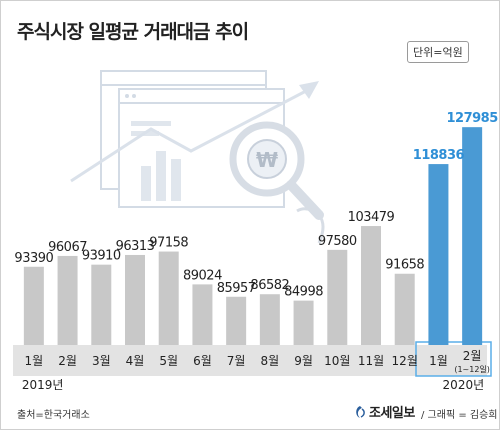 This screenshot has height=430, width=500. I want to click on value-label-14: 127985, so click(473, 118).